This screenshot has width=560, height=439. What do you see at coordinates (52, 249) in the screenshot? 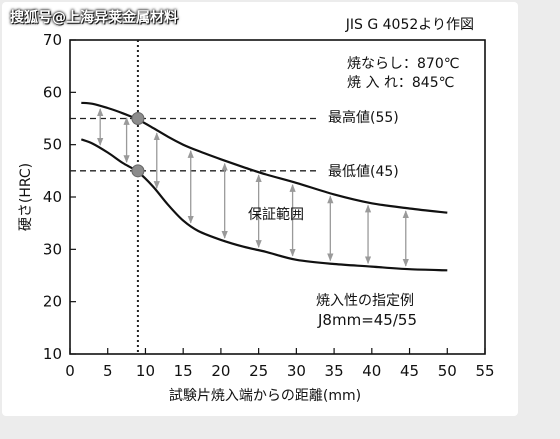
I see `y-tick-label: 30` at bounding box center [52, 249].